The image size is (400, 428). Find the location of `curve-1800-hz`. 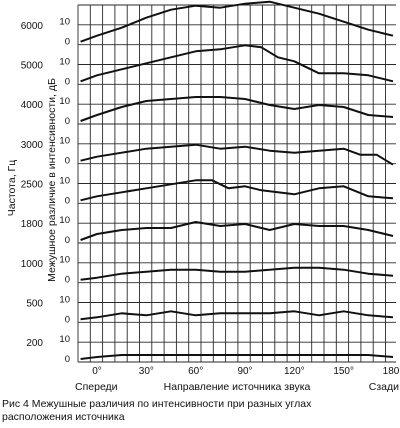

curve-1800-hz is located at coordinates (237, 231).